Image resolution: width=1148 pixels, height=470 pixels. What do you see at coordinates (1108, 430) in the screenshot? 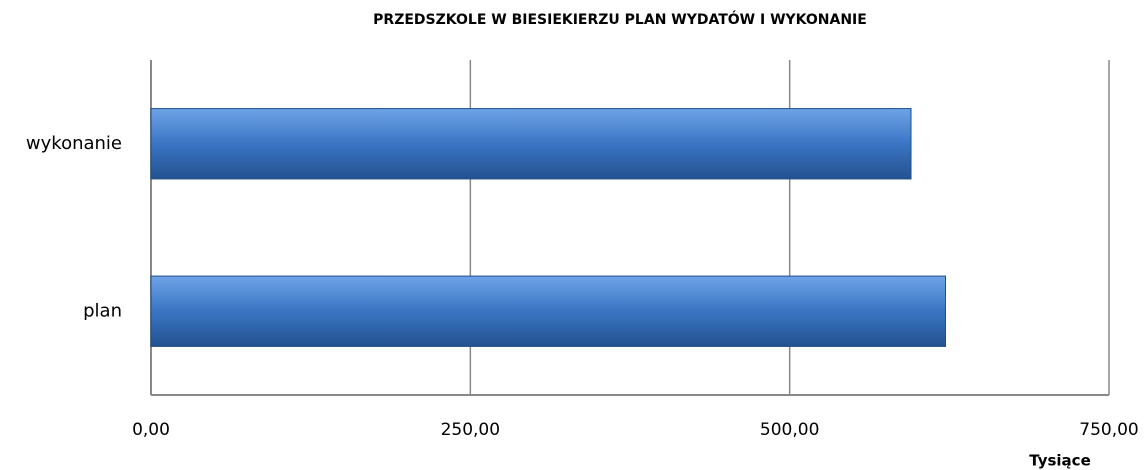
I see `x-tick-label: 750,00` at bounding box center [1108, 430].